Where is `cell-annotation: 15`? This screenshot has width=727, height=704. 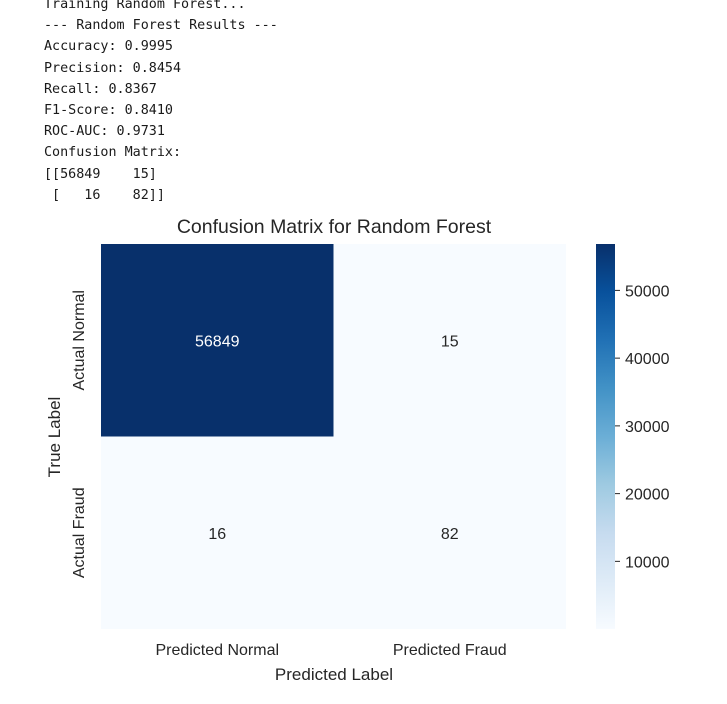 cell-annotation: 15 is located at coordinates (450, 341).